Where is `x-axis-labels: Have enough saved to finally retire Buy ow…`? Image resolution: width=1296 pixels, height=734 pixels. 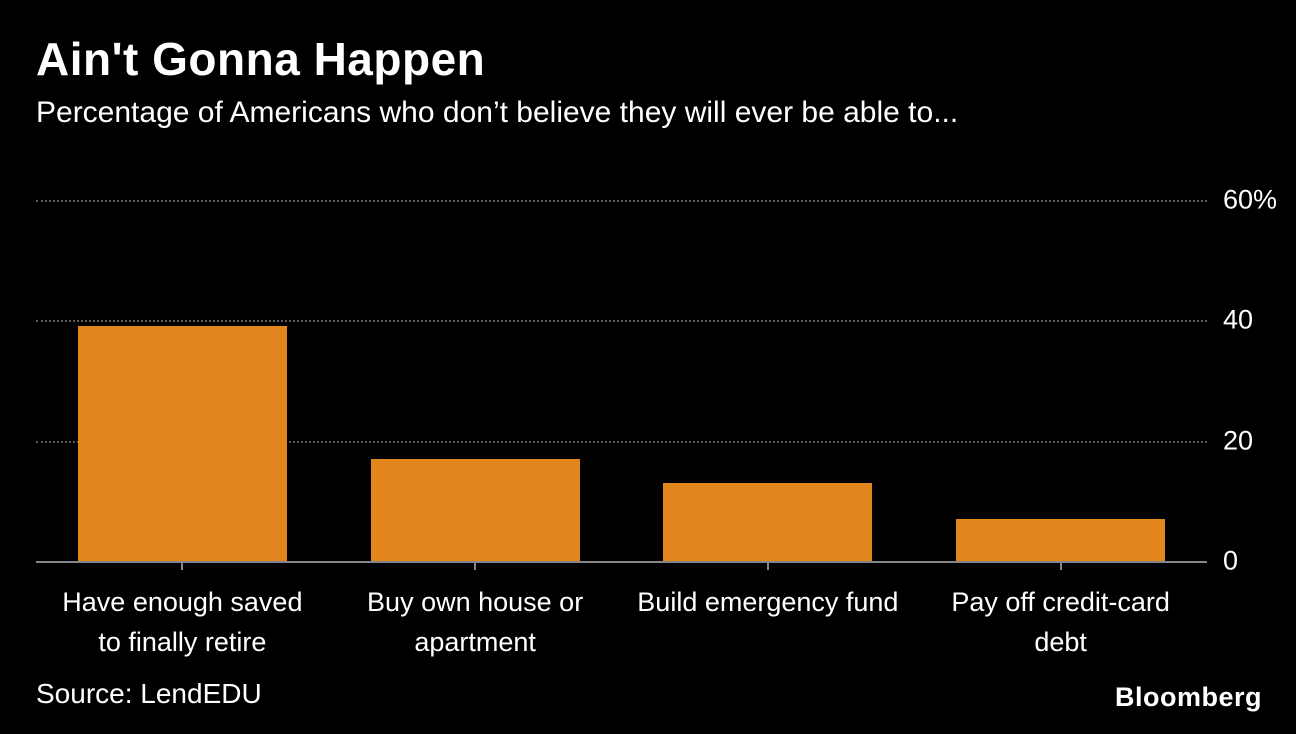 x-axis-labels: Have enough saved to finally retire Buy ow… is located at coordinates (621, 622).